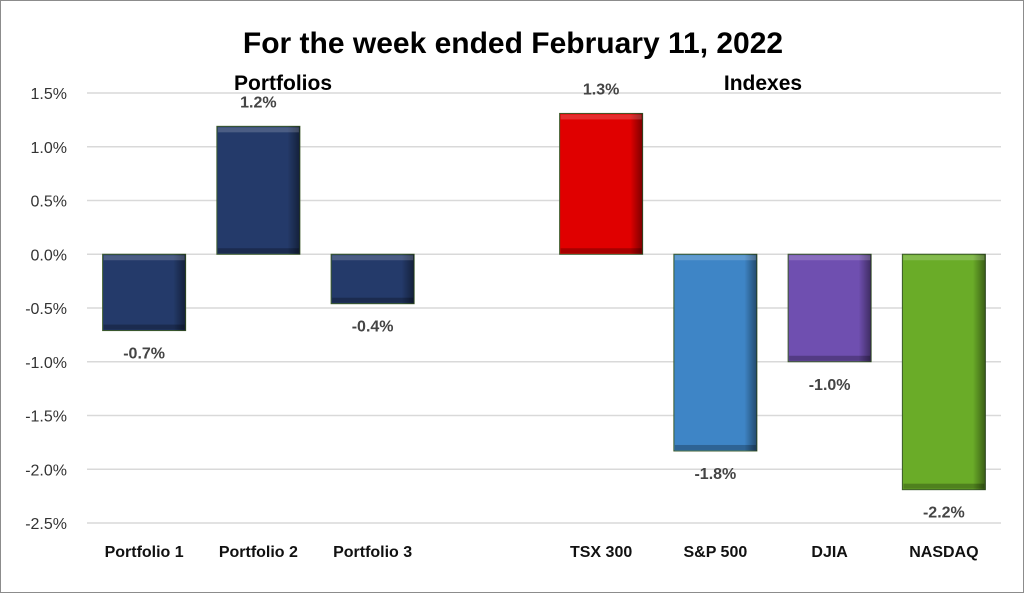 The image size is (1024, 594). What do you see at coordinates (716, 552) in the screenshot?
I see `x-tick-label: S&P 500` at bounding box center [716, 552].